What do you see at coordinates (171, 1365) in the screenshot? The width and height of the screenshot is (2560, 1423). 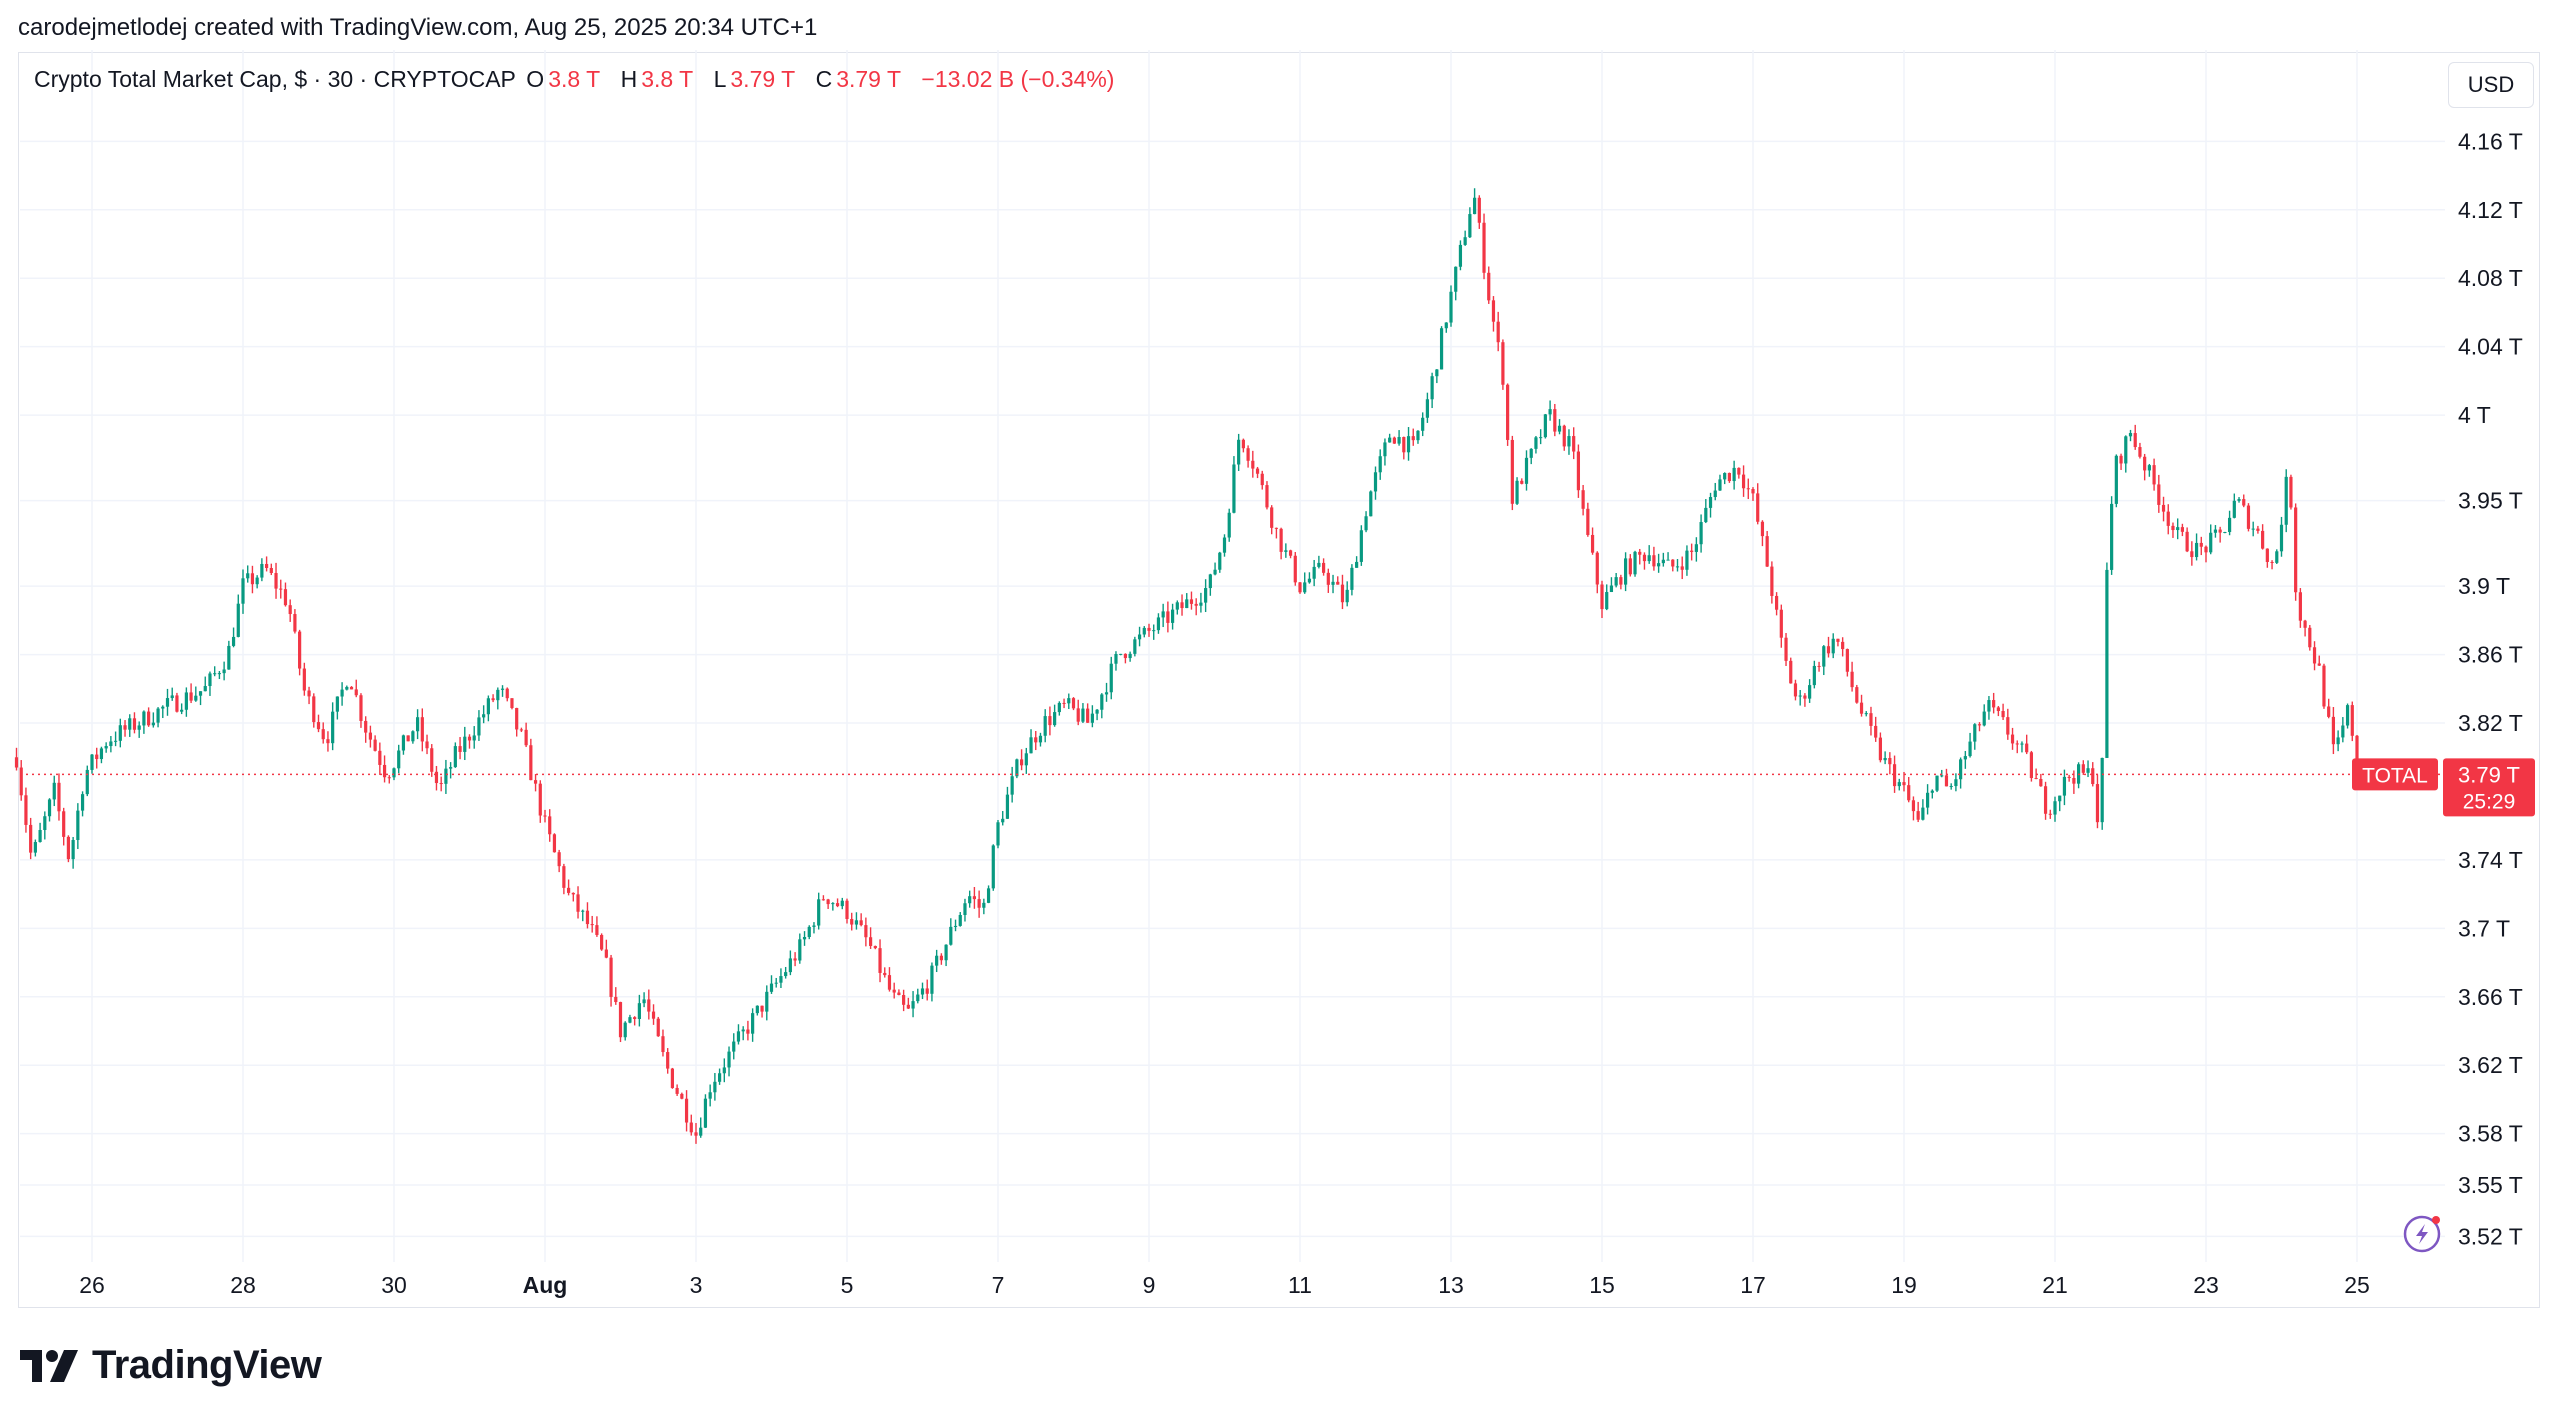 I see `tradingview-logo: TradingView` at bounding box center [171, 1365].